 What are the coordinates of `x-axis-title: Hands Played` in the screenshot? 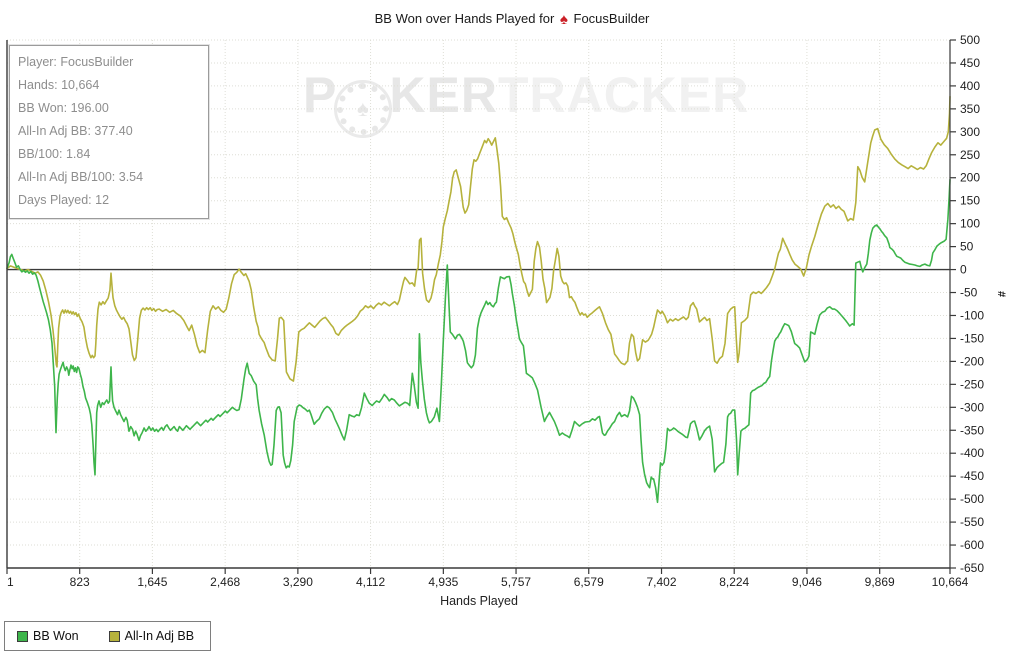 It's located at (479, 601).